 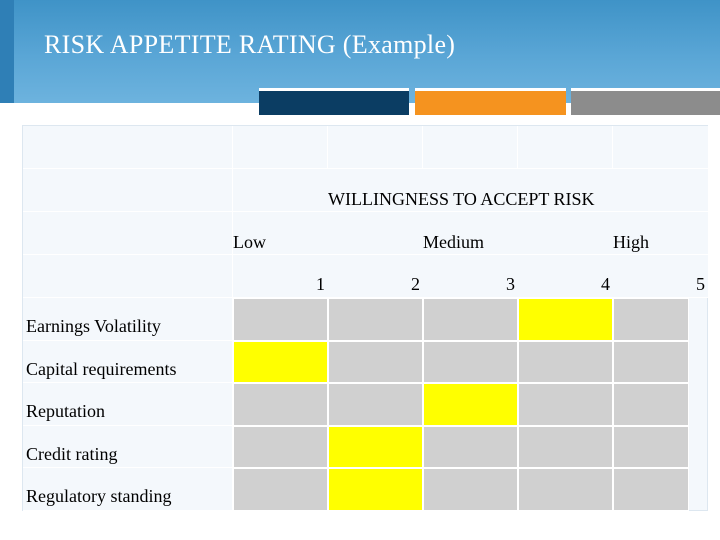 What do you see at coordinates (334, 103) in the screenshot?
I see `accent-bar-blue` at bounding box center [334, 103].